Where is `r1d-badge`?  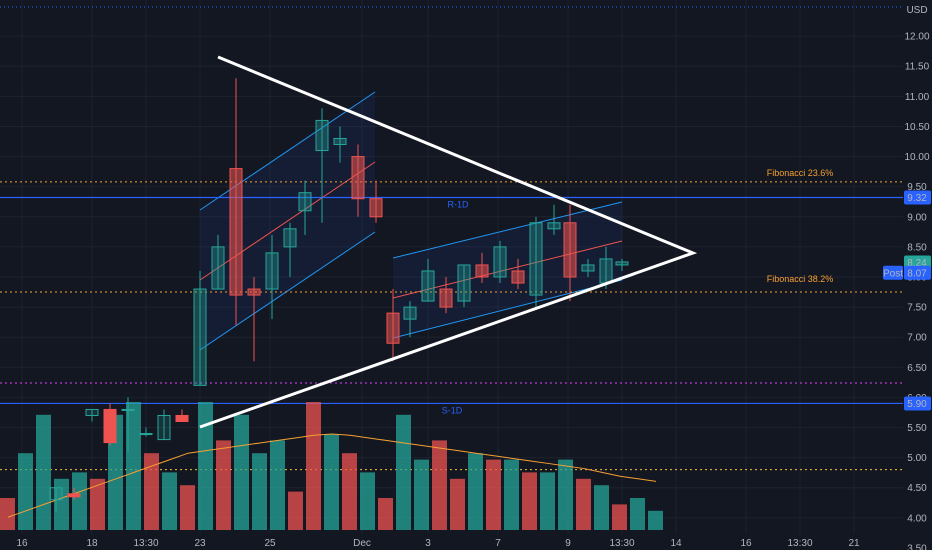 r1d-badge is located at coordinates (917, 197).